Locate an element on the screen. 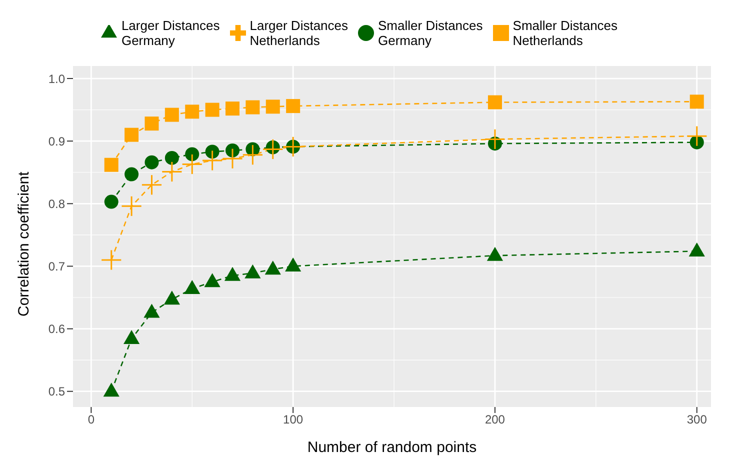 The image size is (729, 470). y-tick-label: 0.5 is located at coordinates (57, 391).